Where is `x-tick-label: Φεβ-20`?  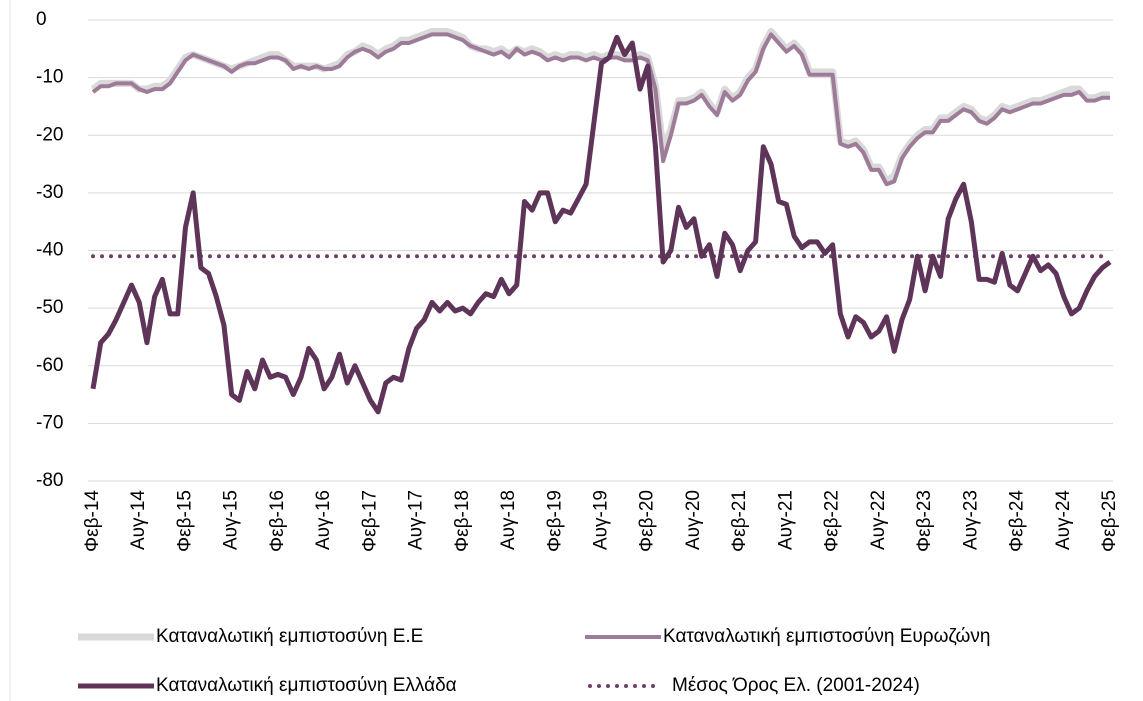 x-tick-label: Φεβ-20 is located at coordinates (647, 521).